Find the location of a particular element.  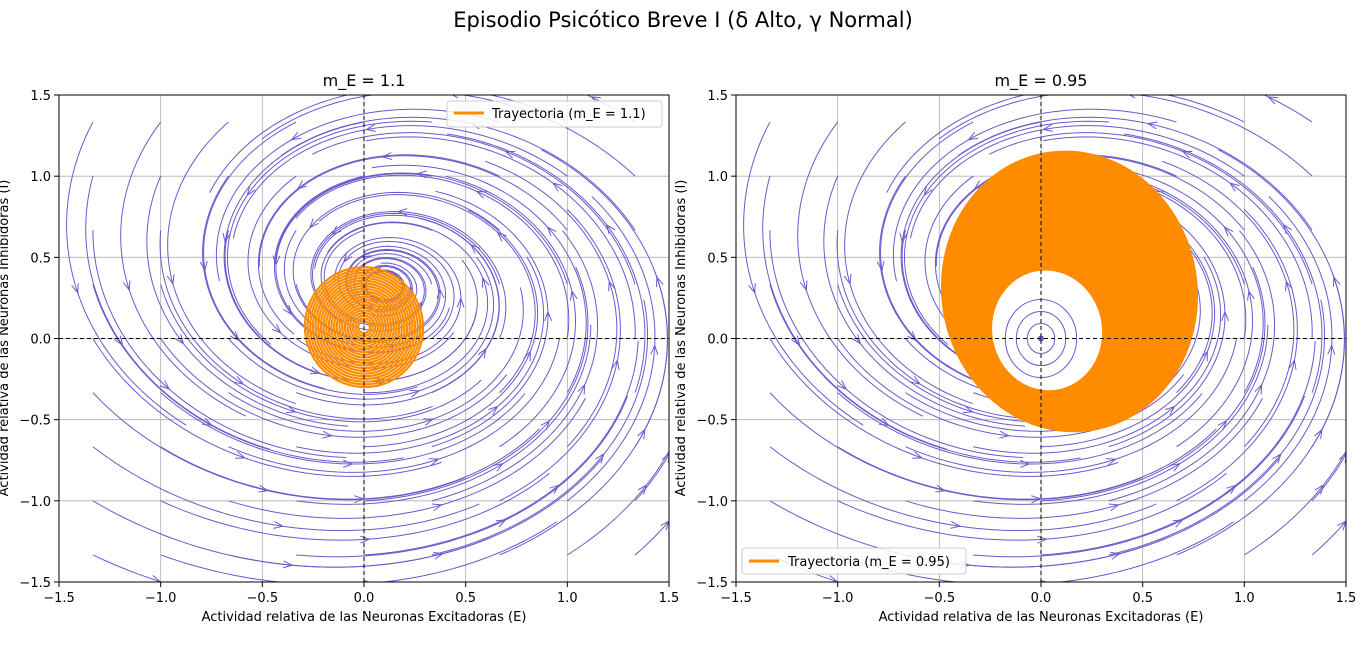

x-tick-label: −1.5 is located at coordinates (736, 598).